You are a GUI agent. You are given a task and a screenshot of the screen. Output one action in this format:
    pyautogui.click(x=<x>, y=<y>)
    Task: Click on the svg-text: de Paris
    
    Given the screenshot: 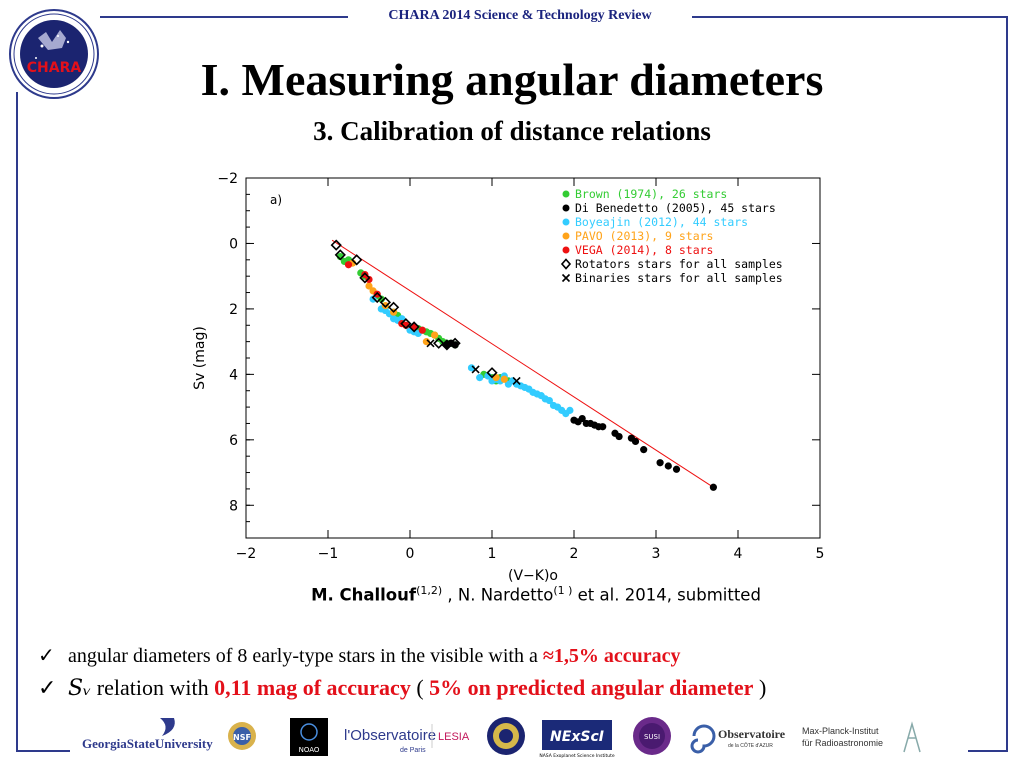 What is the action you would take?
    pyautogui.click(x=413, y=750)
    